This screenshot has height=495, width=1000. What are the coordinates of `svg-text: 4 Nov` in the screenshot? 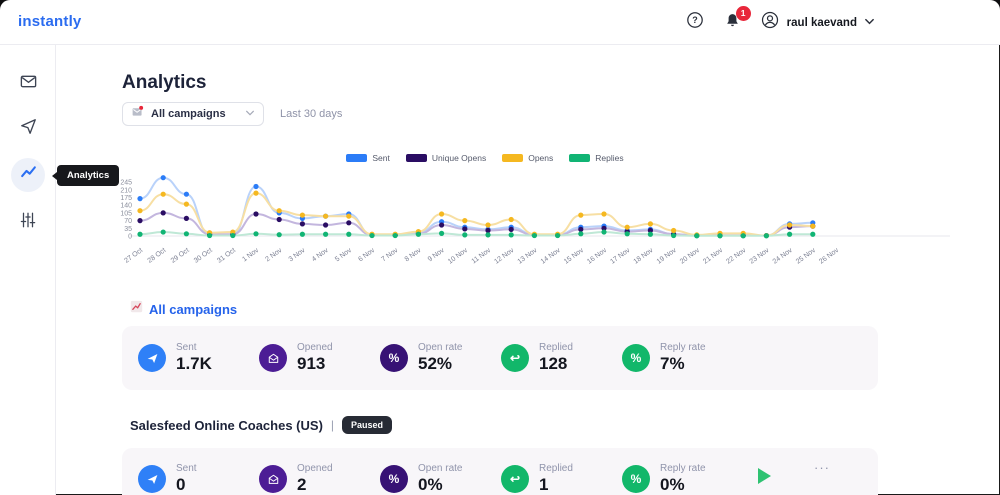 It's located at (320, 255).